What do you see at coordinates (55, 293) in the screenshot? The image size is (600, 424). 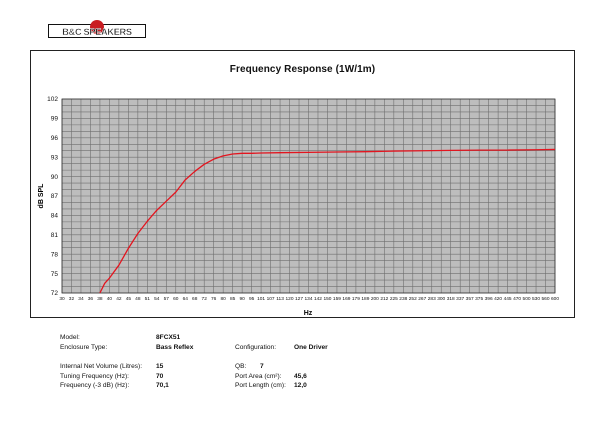 I see `y-tick-label: 72` at bounding box center [55, 293].